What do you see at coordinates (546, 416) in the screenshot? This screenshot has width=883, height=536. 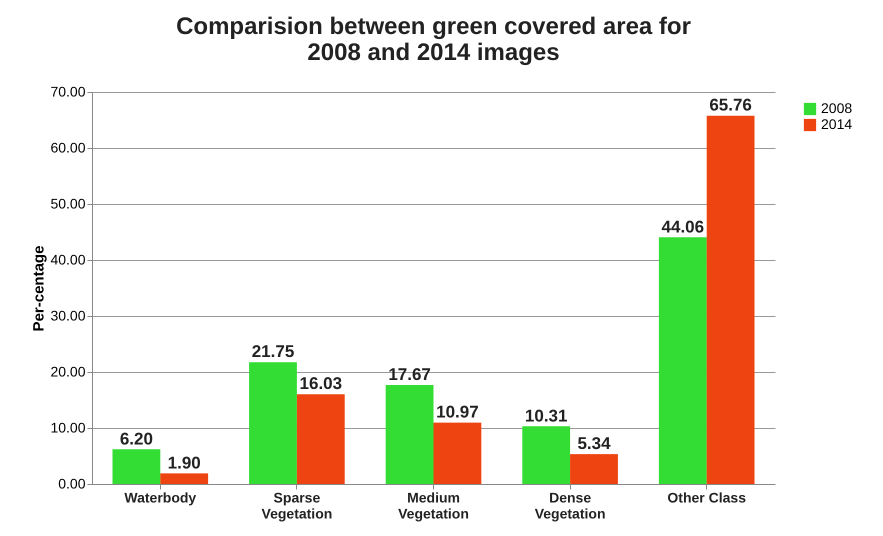 I see `data-label: 10.31` at bounding box center [546, 416].